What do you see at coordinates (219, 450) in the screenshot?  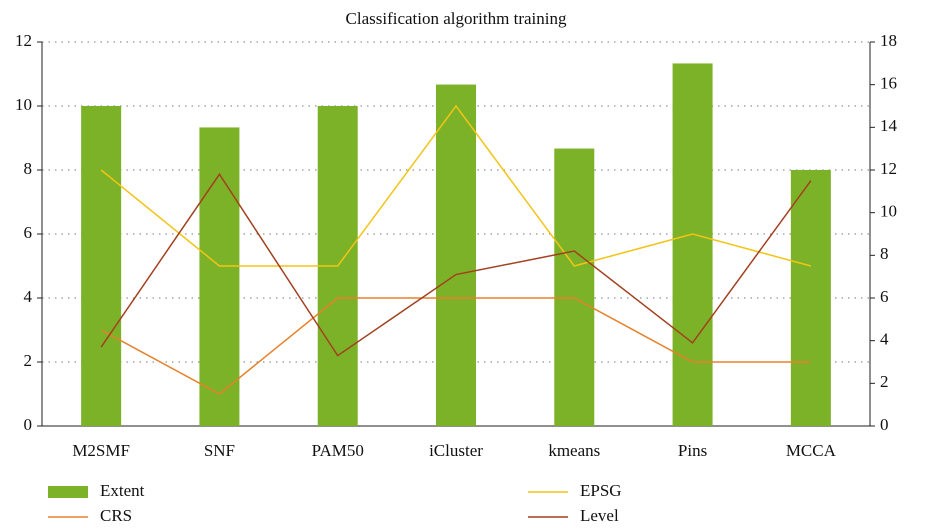 I see `x-tick-label: SNF` at bounding box center [219, 450].